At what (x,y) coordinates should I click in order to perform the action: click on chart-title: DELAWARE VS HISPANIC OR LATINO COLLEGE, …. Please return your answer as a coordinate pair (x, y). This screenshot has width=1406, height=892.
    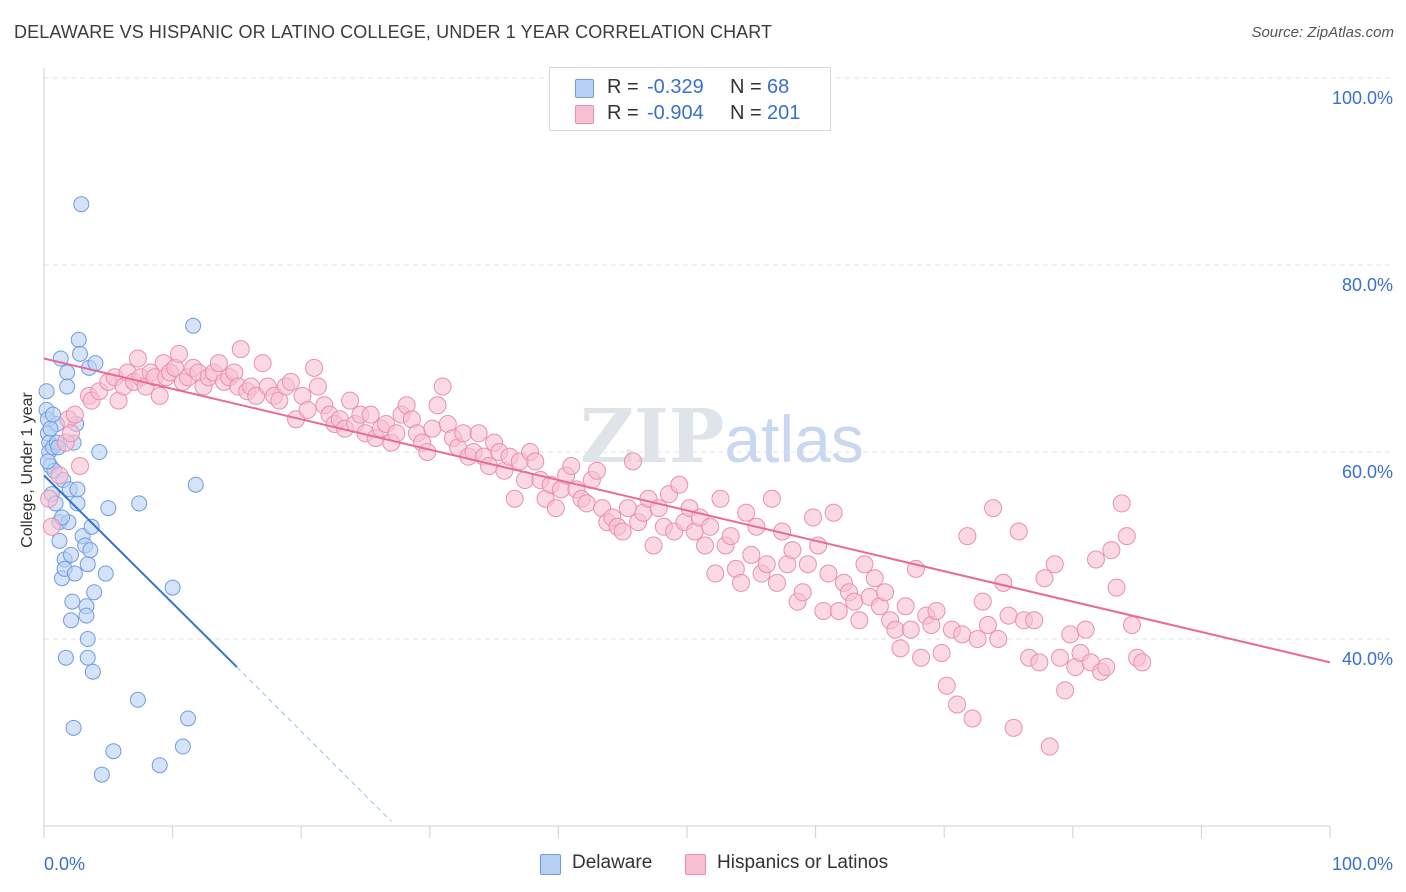
    Looking at the image, I should click on (393, 32).